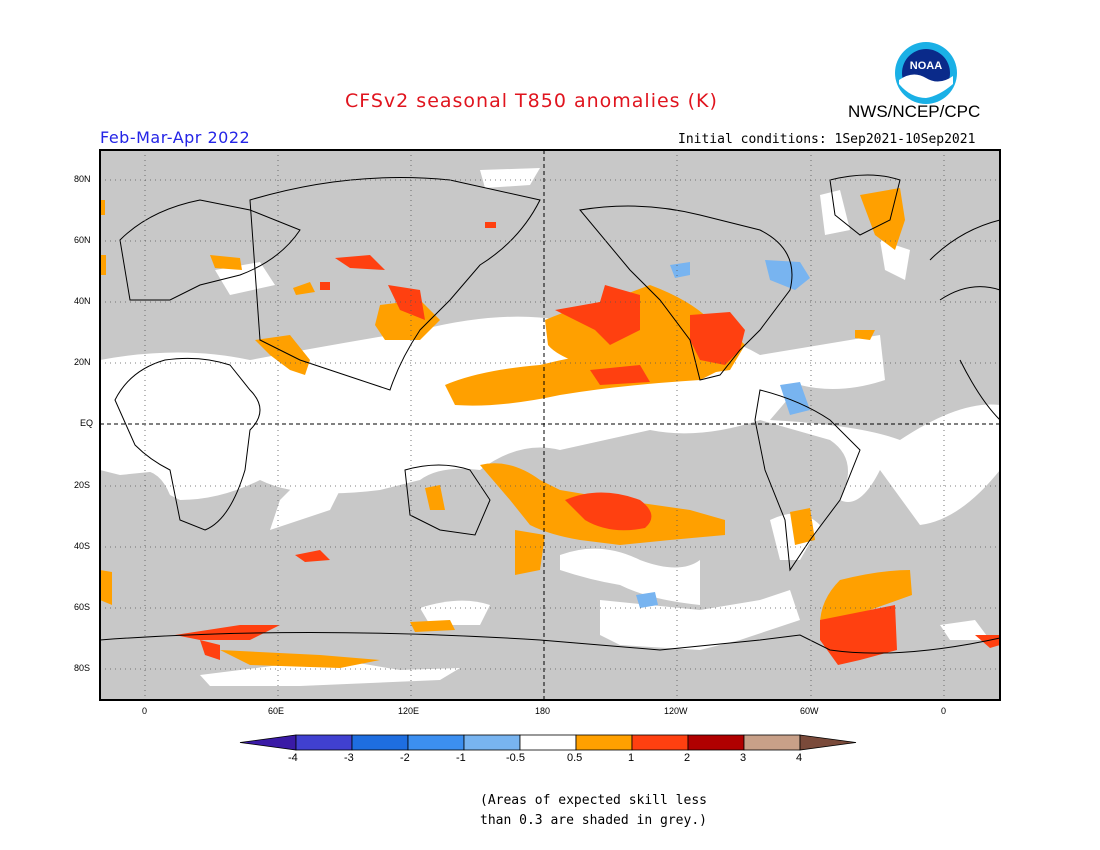 This screenshot has width=1100, height=850. Describe the element at coordinates (82, 607) in the screenshot. I see `lat-label: 60S` at that location.